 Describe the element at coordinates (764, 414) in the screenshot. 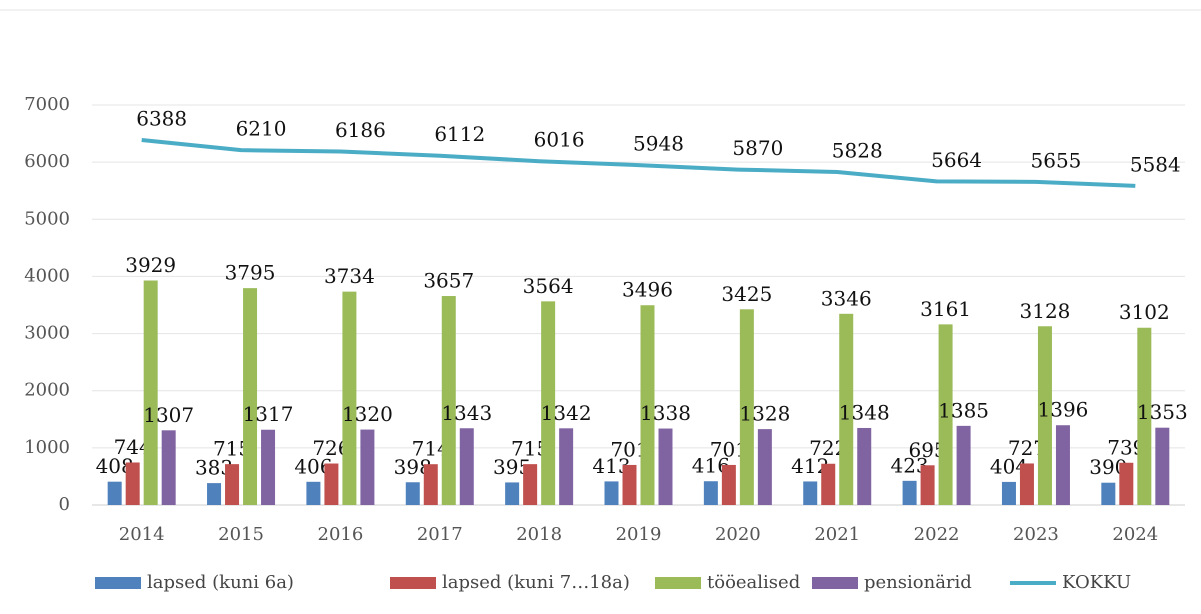

I see `data-label: 1328` at that location.